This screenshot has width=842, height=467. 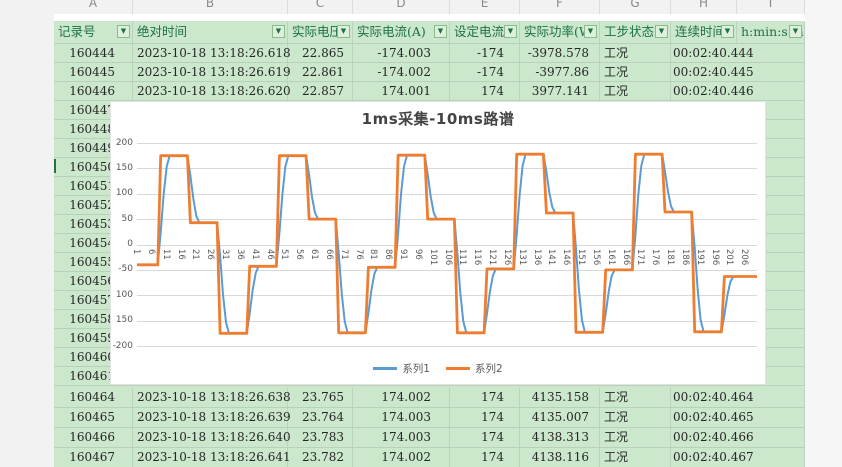 I want to click on data-cell: 23.783, so click(x=320, y=437).